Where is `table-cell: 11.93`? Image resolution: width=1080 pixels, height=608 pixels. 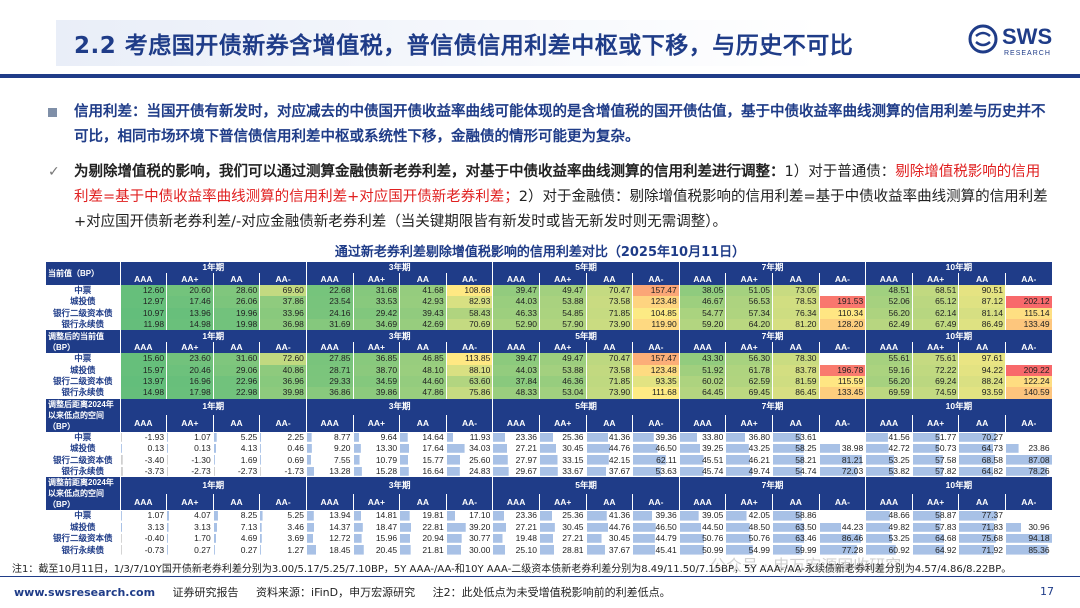 table-cell: 11.93 is located at coordinates (470, 437).